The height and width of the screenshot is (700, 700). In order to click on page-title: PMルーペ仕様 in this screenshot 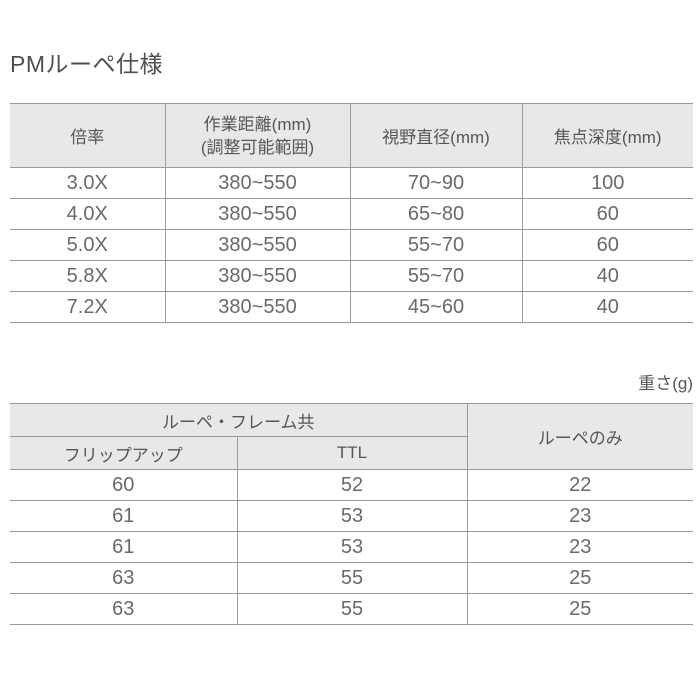, I will do `click(86, 64)`.